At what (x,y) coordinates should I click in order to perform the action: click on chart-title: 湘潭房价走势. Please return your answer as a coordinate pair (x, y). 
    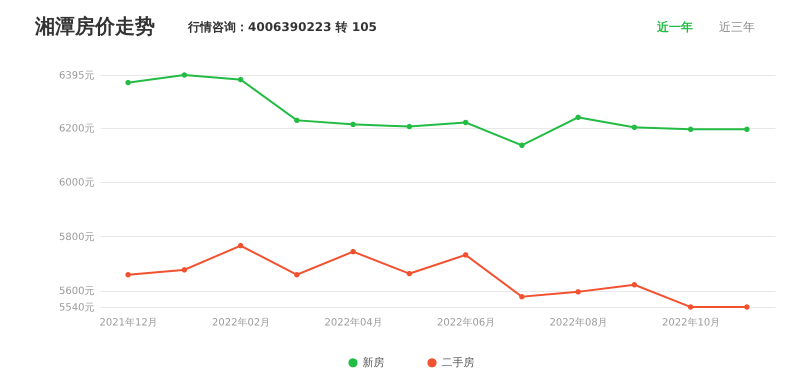
    Looking at the image, I should click on (94, 26).